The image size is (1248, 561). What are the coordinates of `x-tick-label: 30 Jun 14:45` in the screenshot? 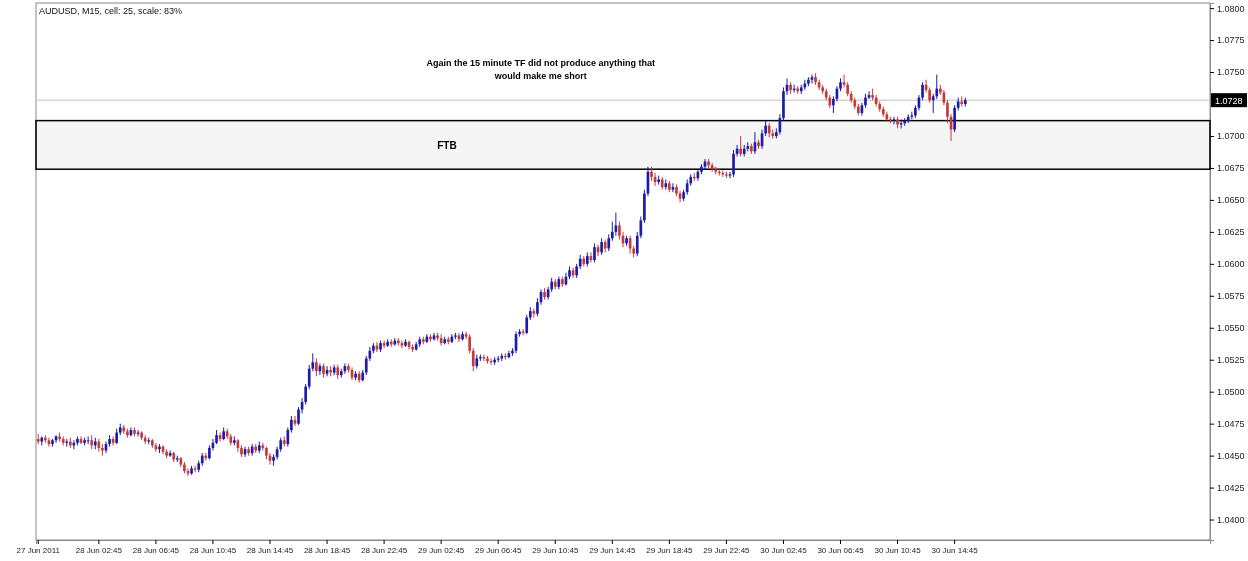 It's located at (955, 550).